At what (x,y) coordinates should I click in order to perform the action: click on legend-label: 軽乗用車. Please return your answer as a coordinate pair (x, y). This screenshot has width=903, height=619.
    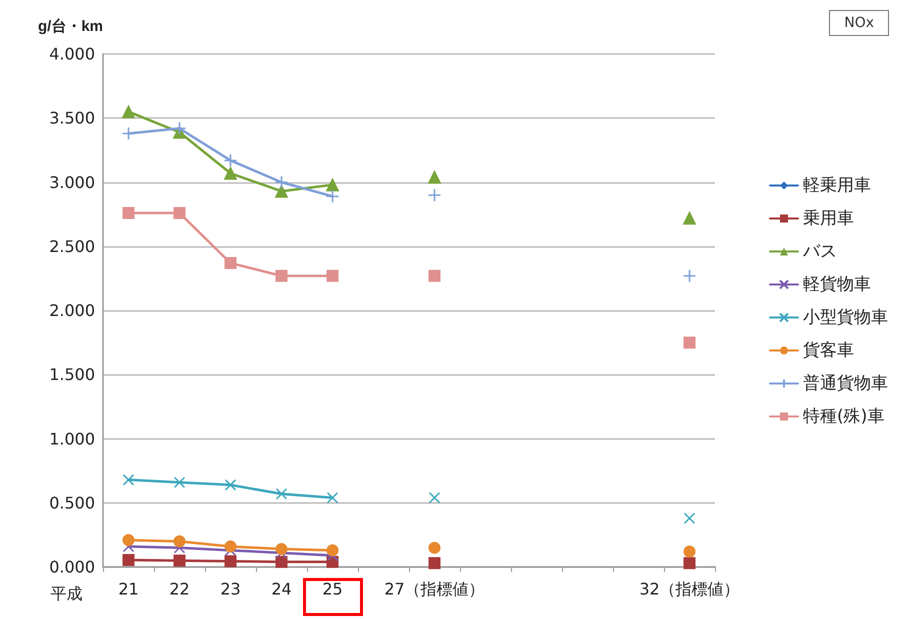
    Looking at the image, I should click on (837, 186).